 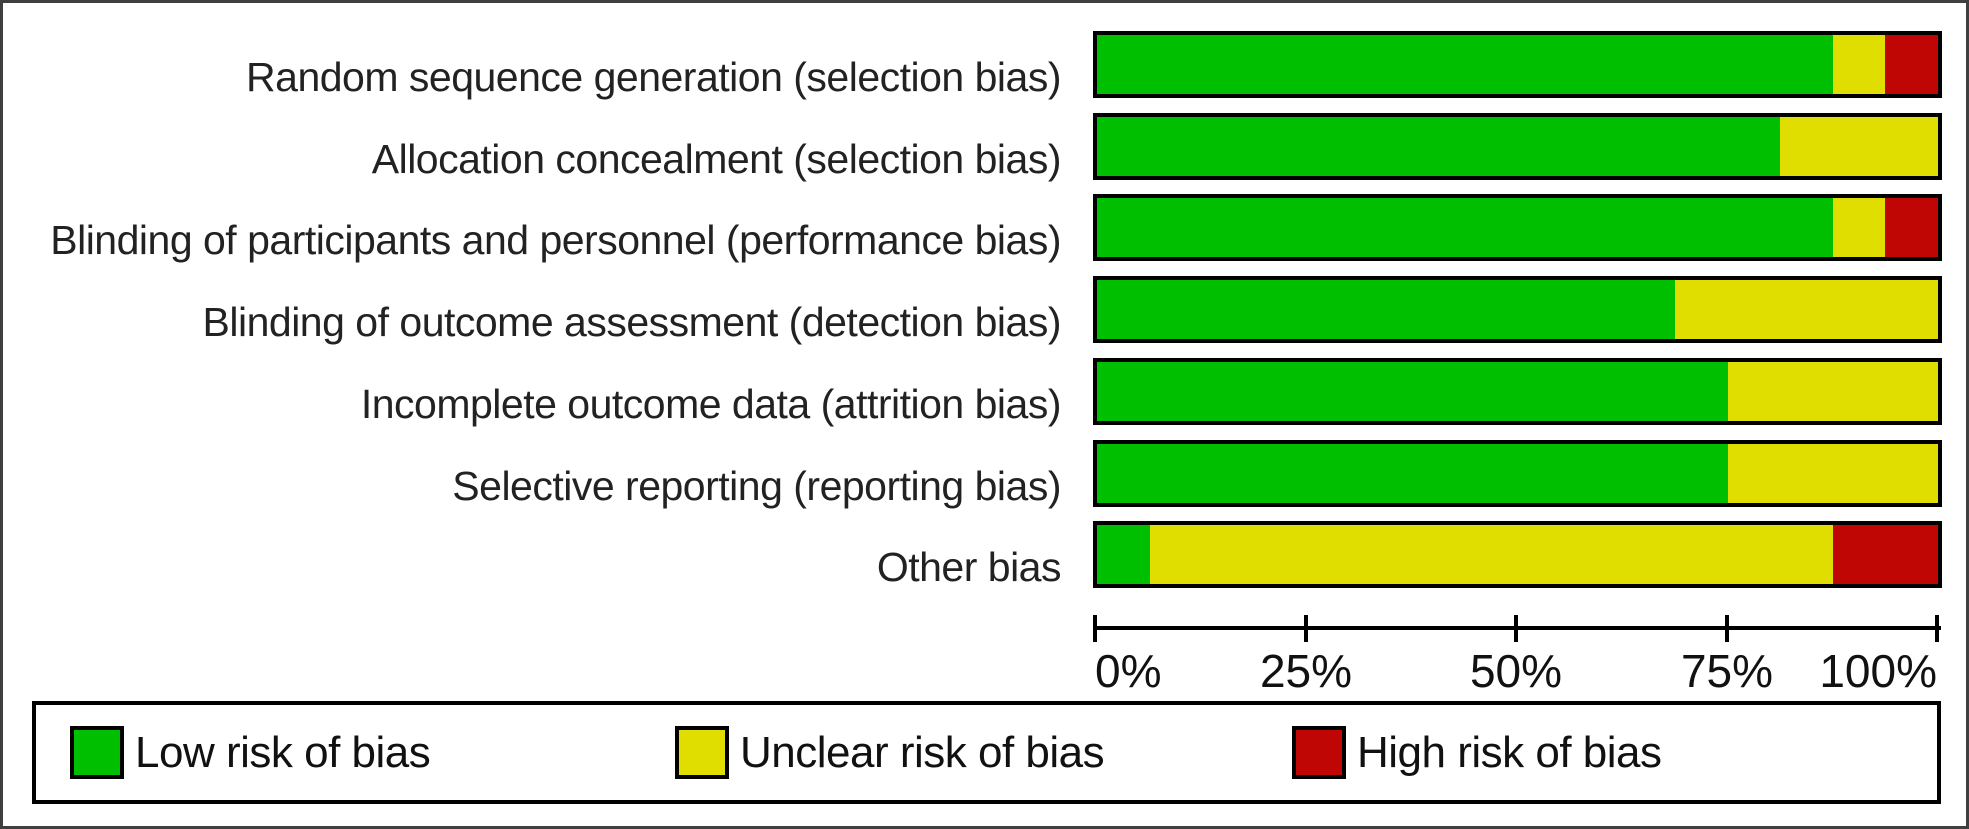 I want to click on low-risk-swatch, so click(x=97, y=752).